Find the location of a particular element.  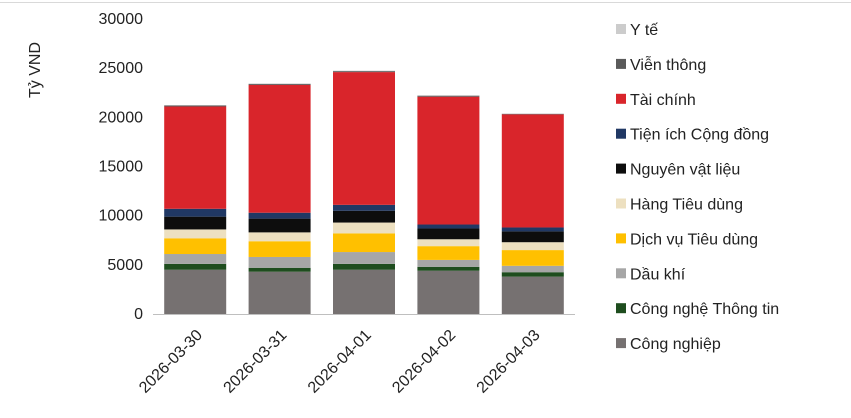

y-tick-label: 15000 is located at coordinates (121, 167).